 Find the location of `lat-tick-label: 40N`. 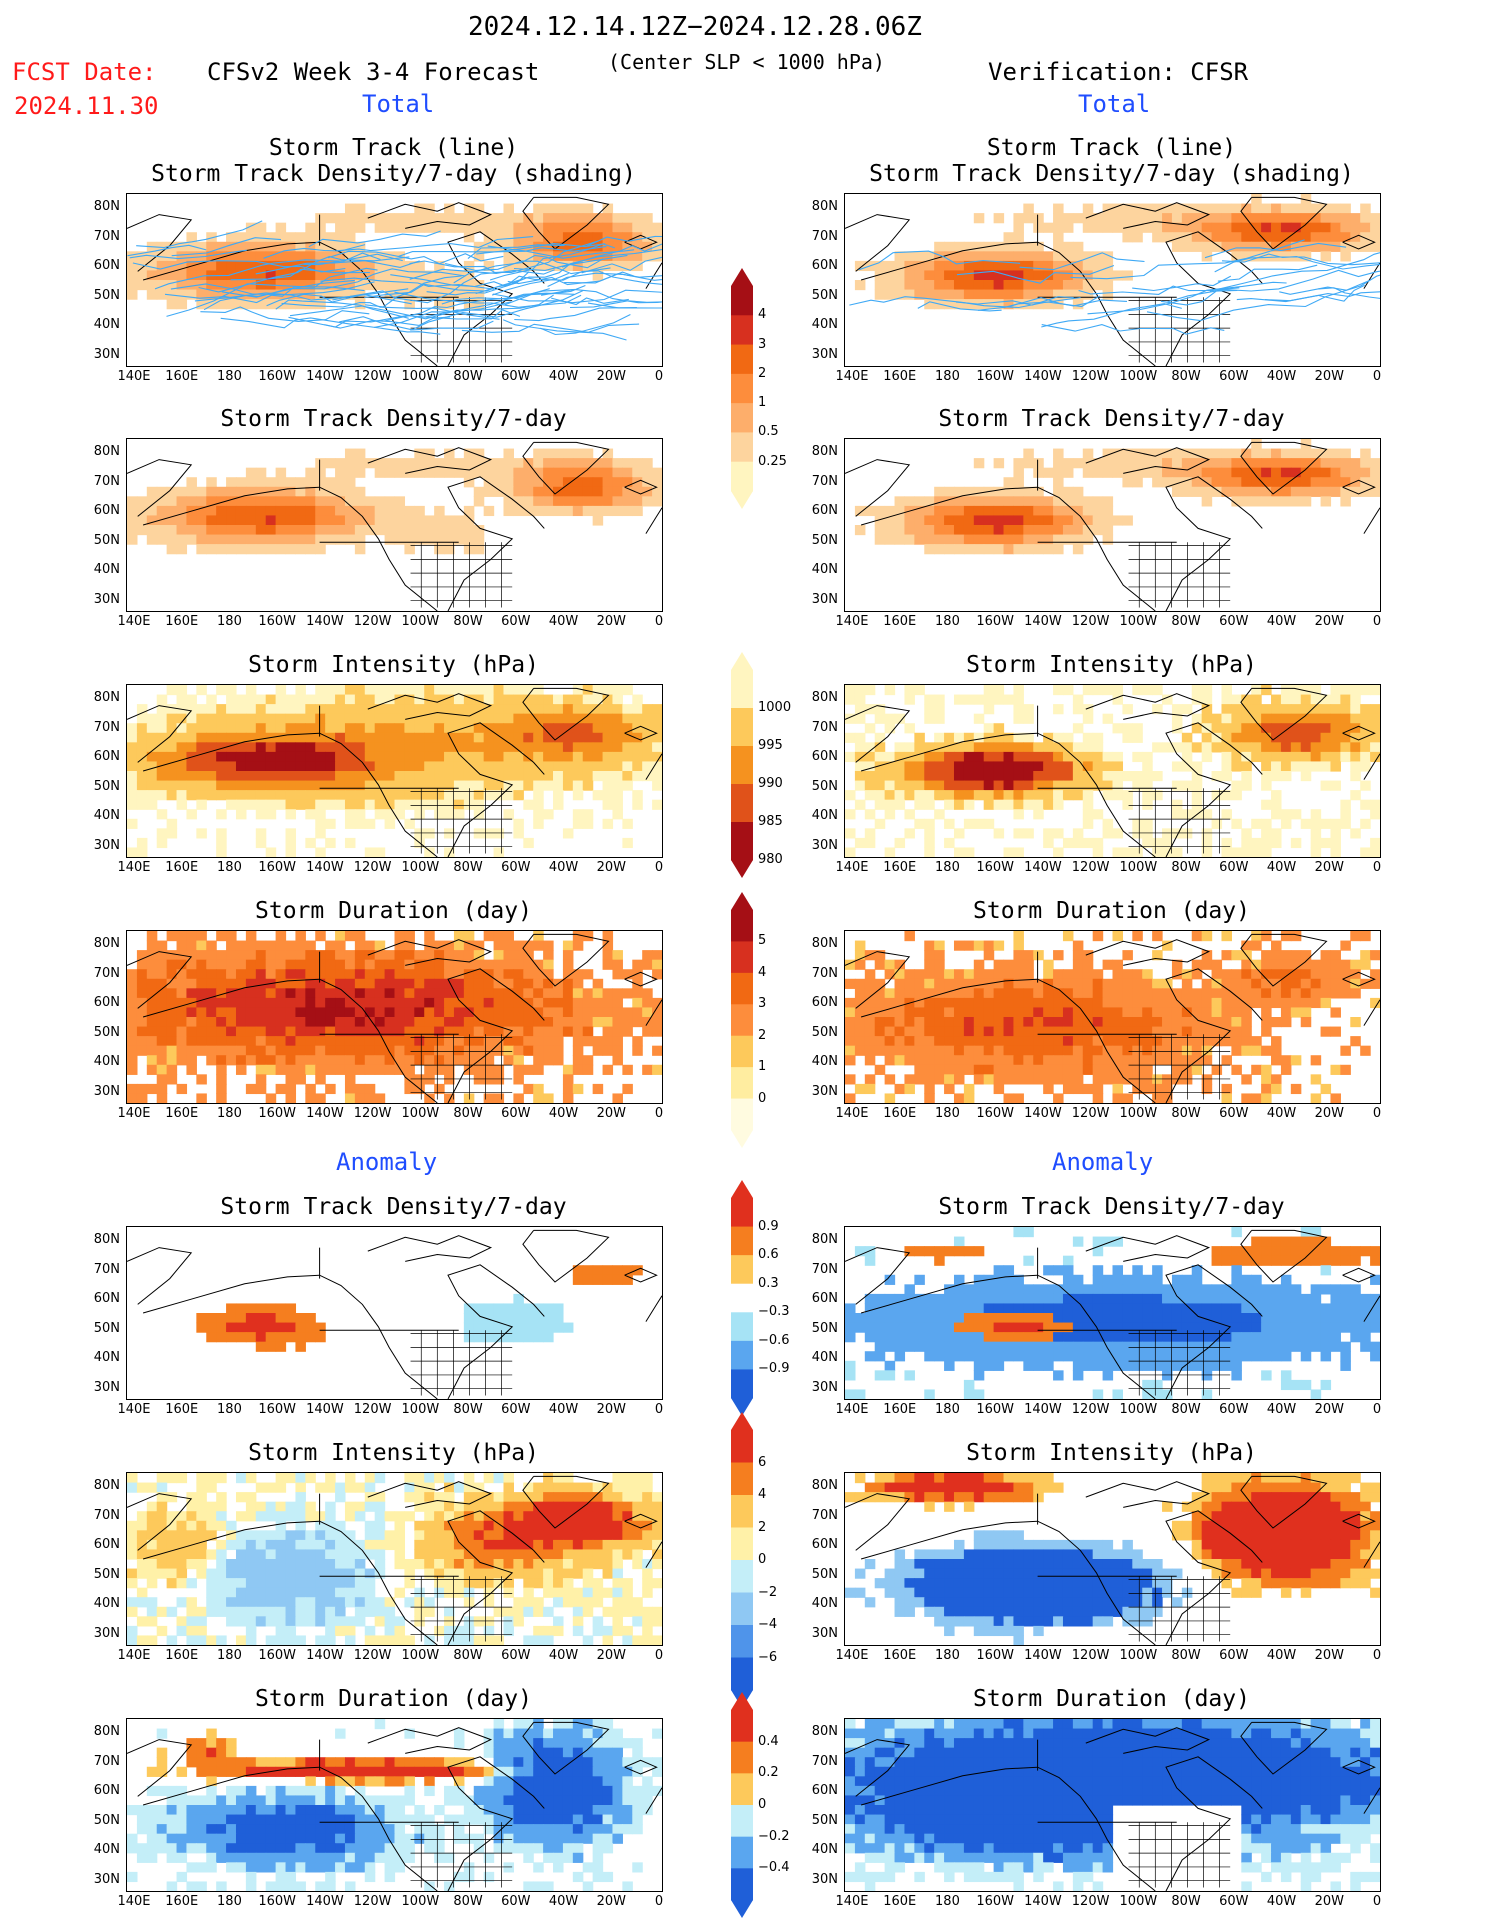

lat-tick-label: 40N is located at coordinates (106, 1358).